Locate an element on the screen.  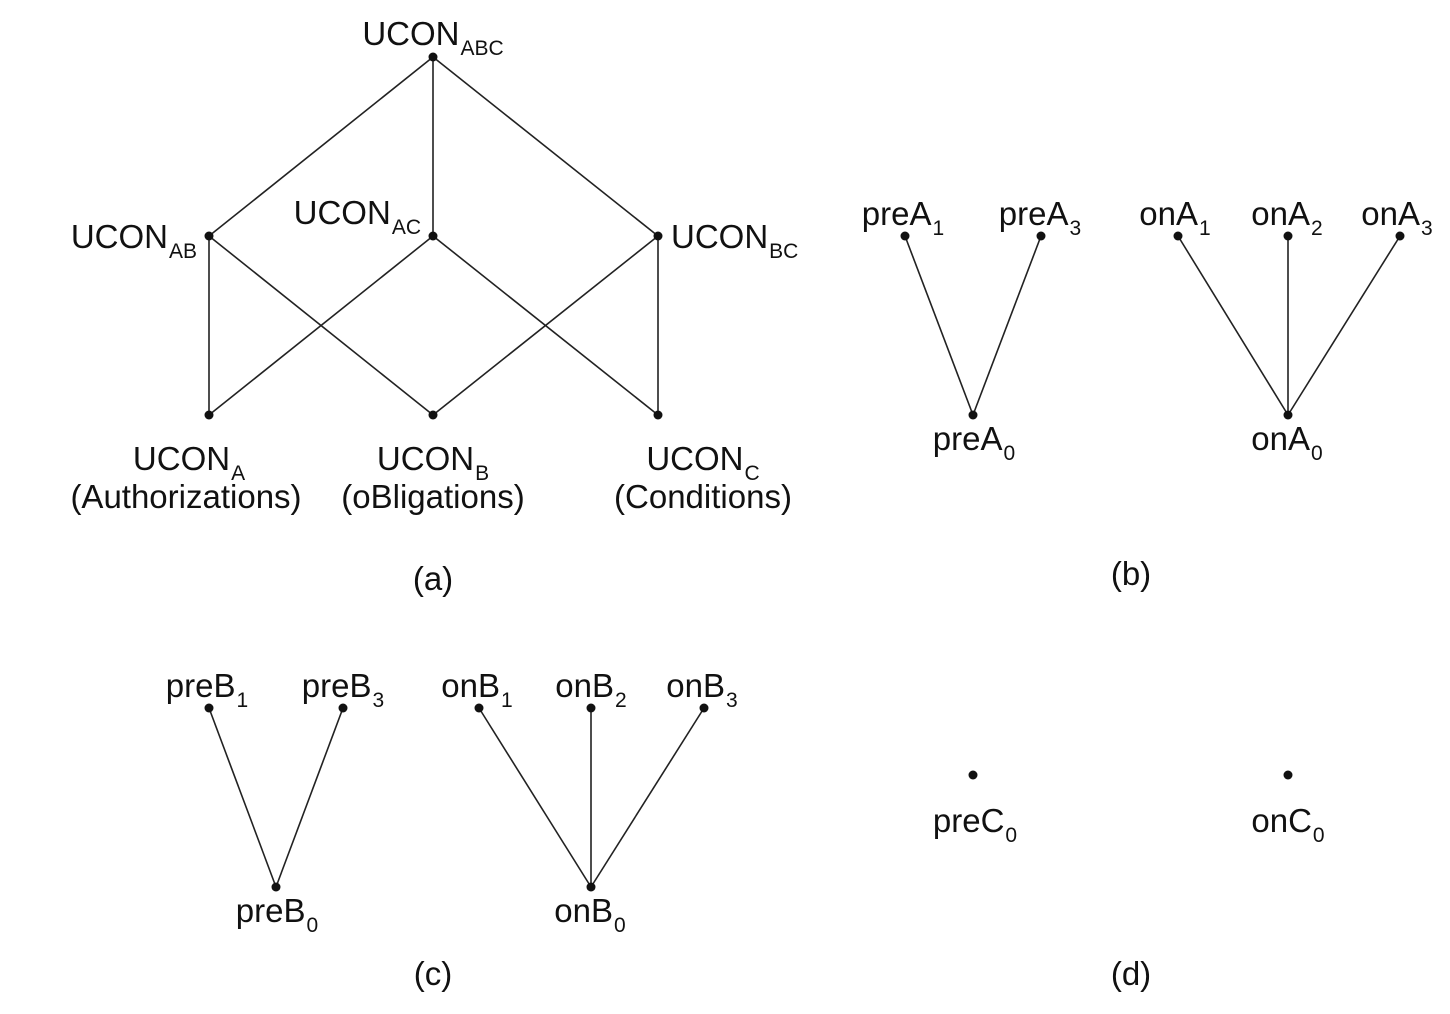
node-dot-b-on2 is located at coordinates (1288, 236).